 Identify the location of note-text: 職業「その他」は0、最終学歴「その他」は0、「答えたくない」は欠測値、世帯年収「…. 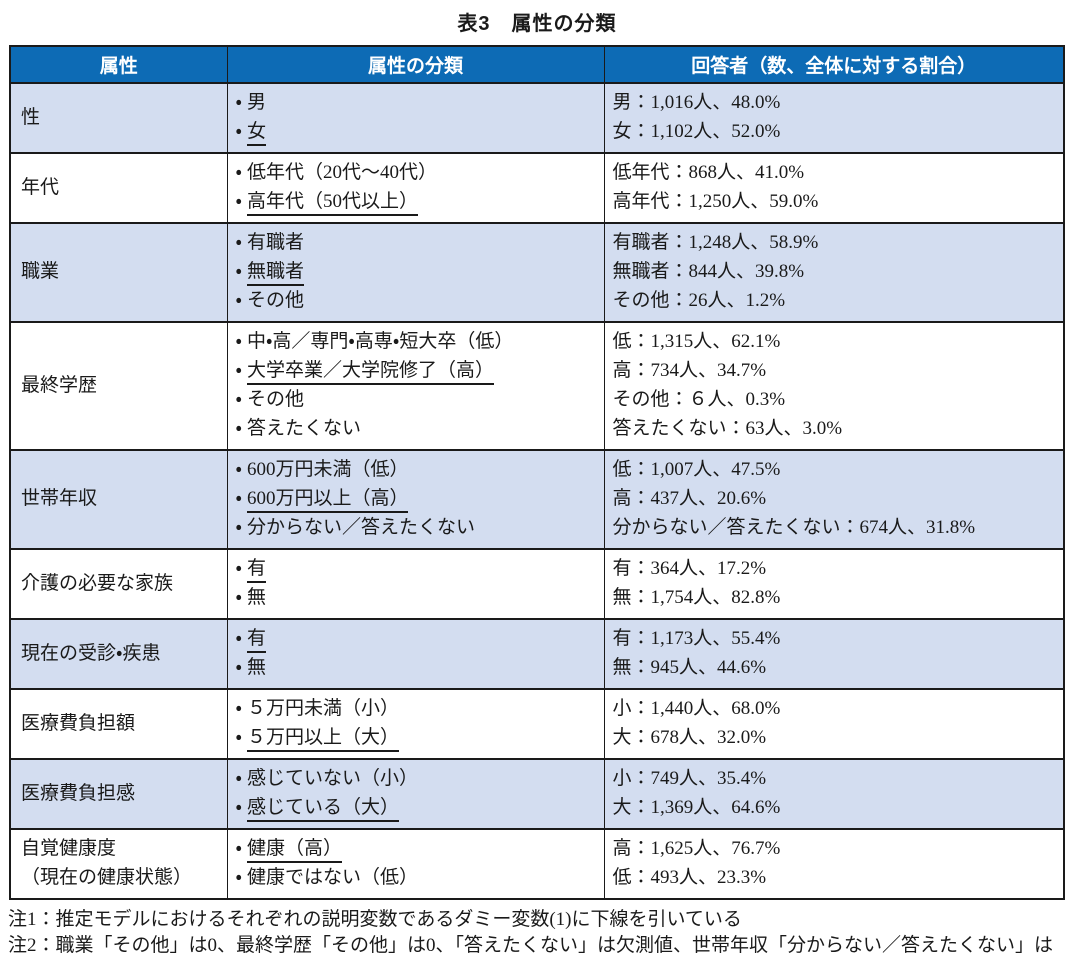
(554, 945).